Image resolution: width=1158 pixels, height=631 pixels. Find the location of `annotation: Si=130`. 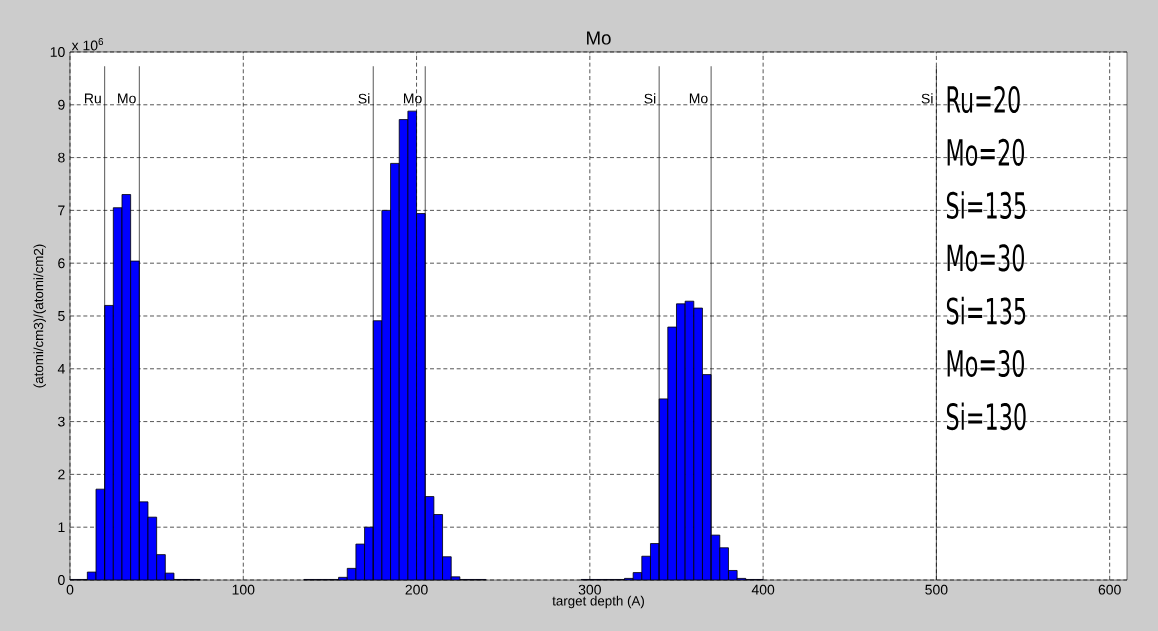

annotation: Si=130 is located at coordinates (986, 416).